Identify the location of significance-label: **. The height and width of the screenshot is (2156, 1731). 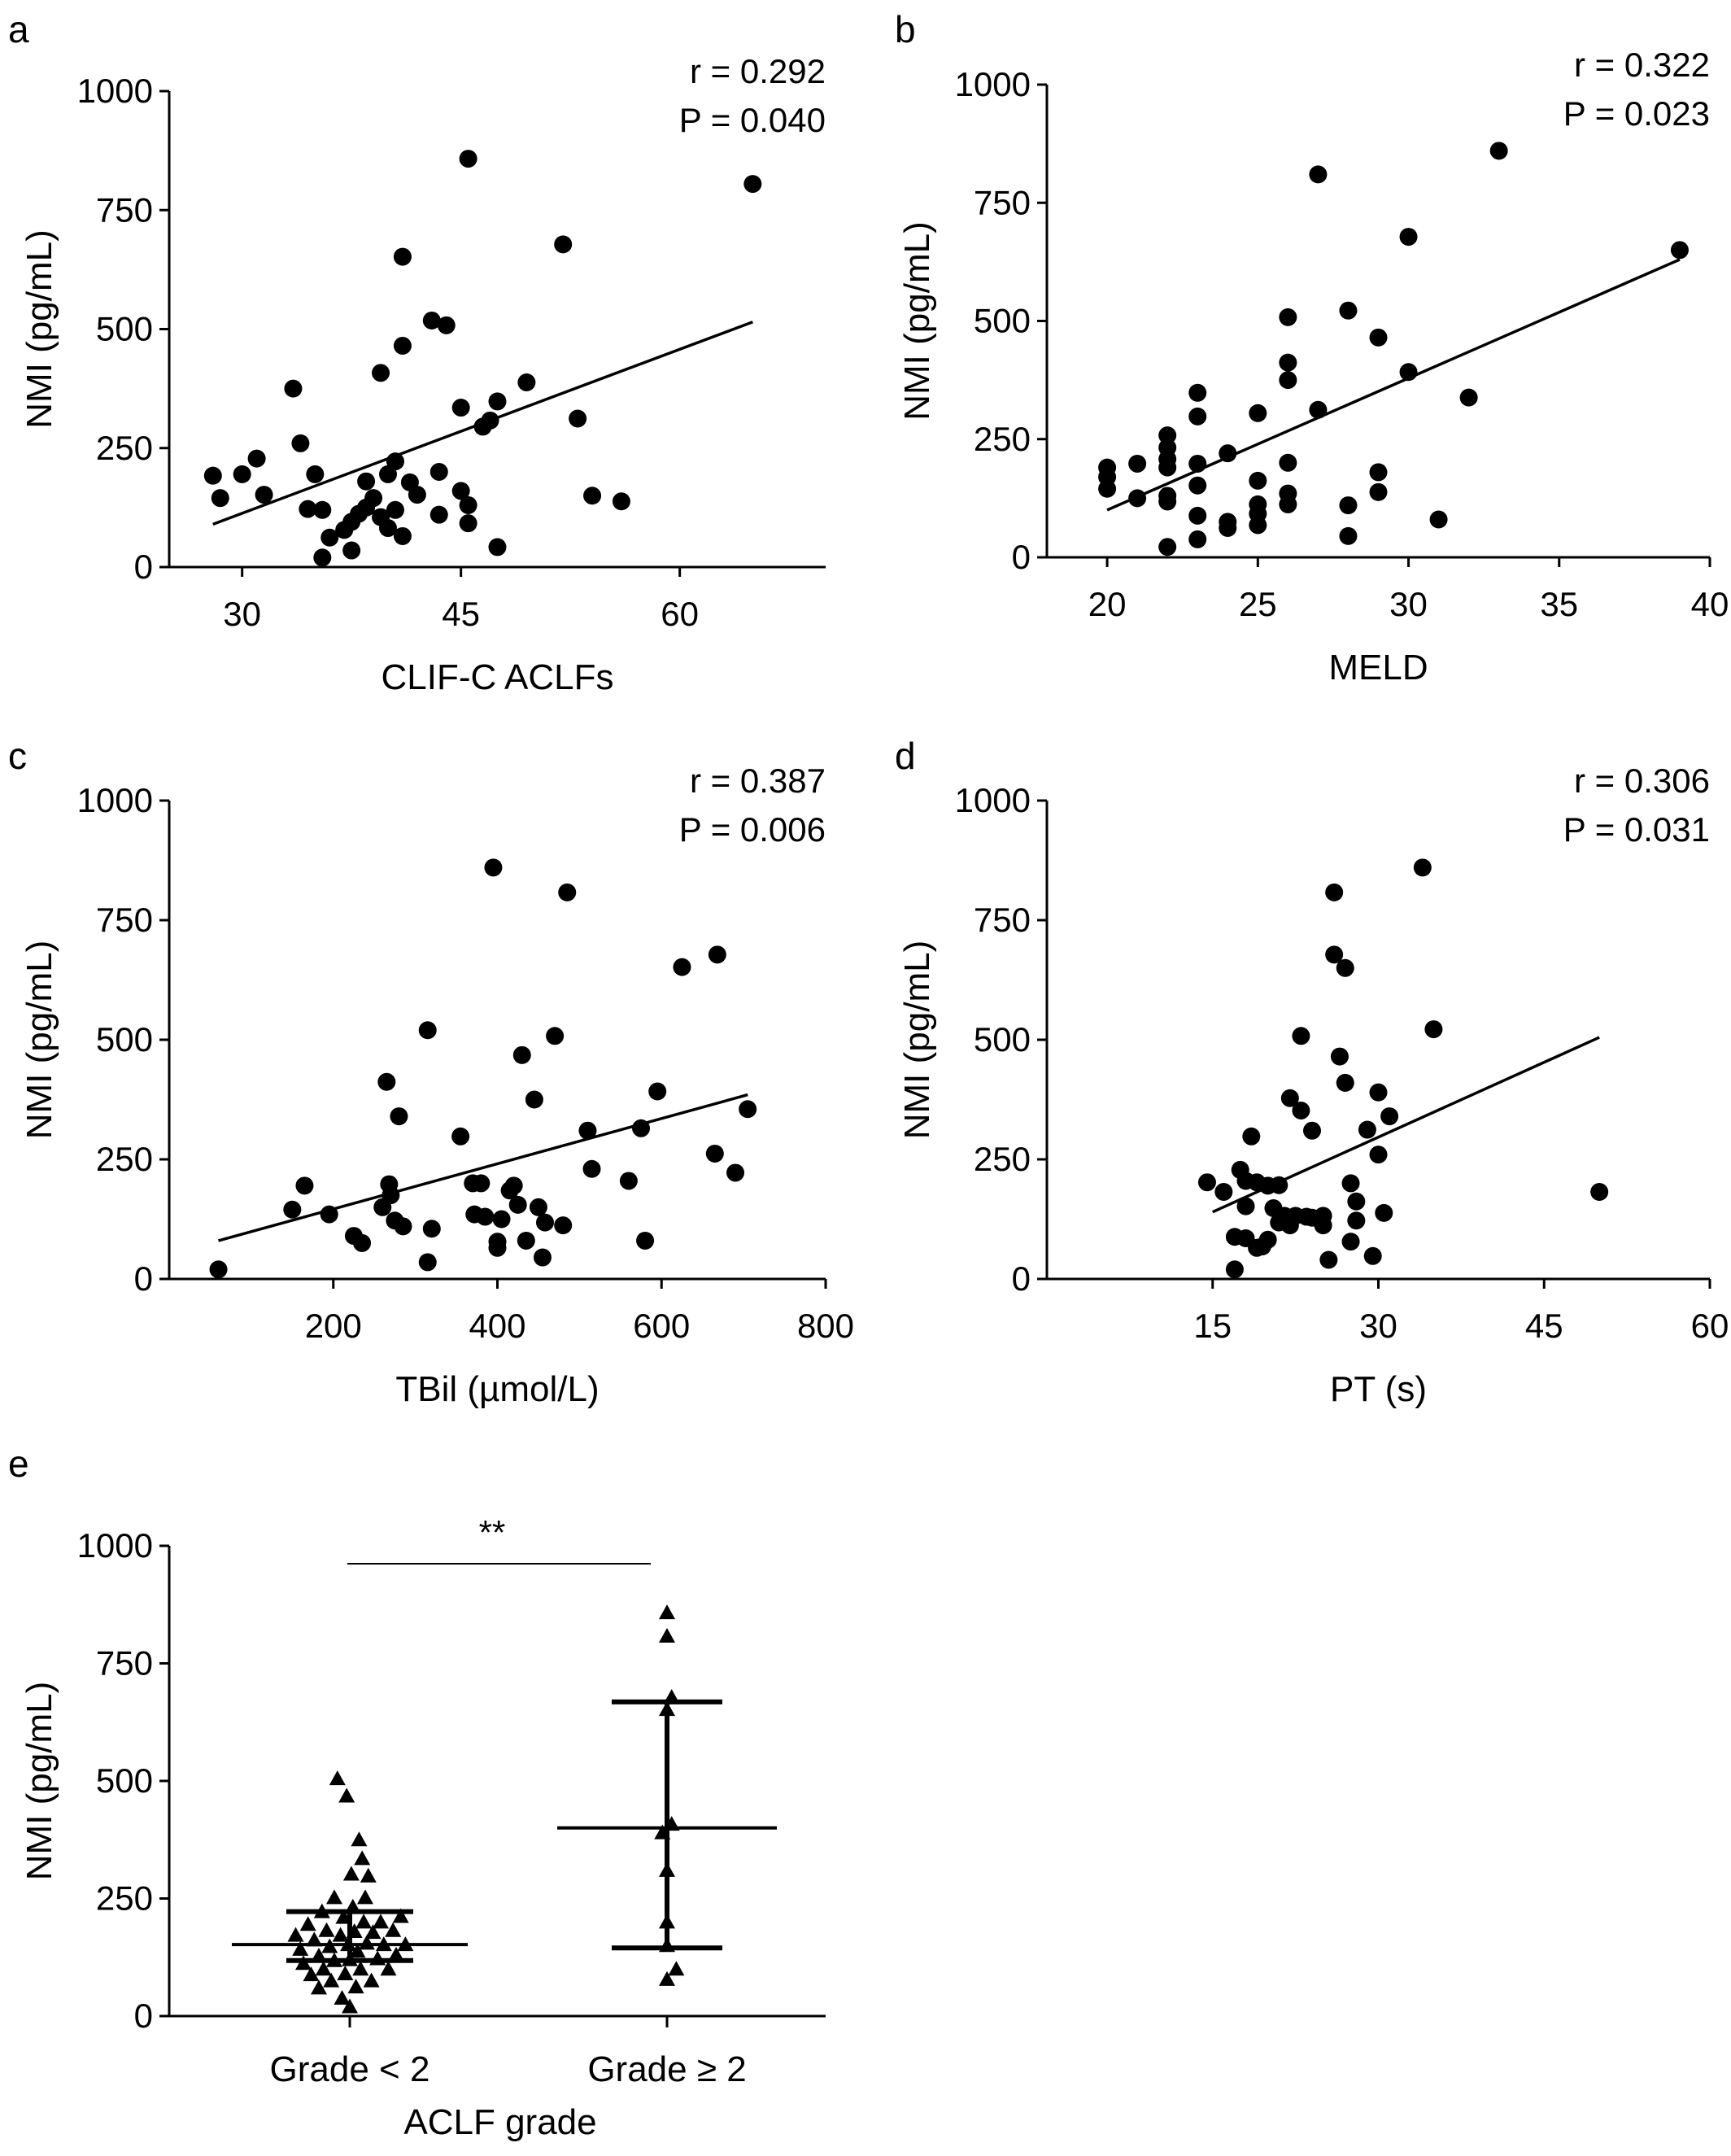
(492, 1532).